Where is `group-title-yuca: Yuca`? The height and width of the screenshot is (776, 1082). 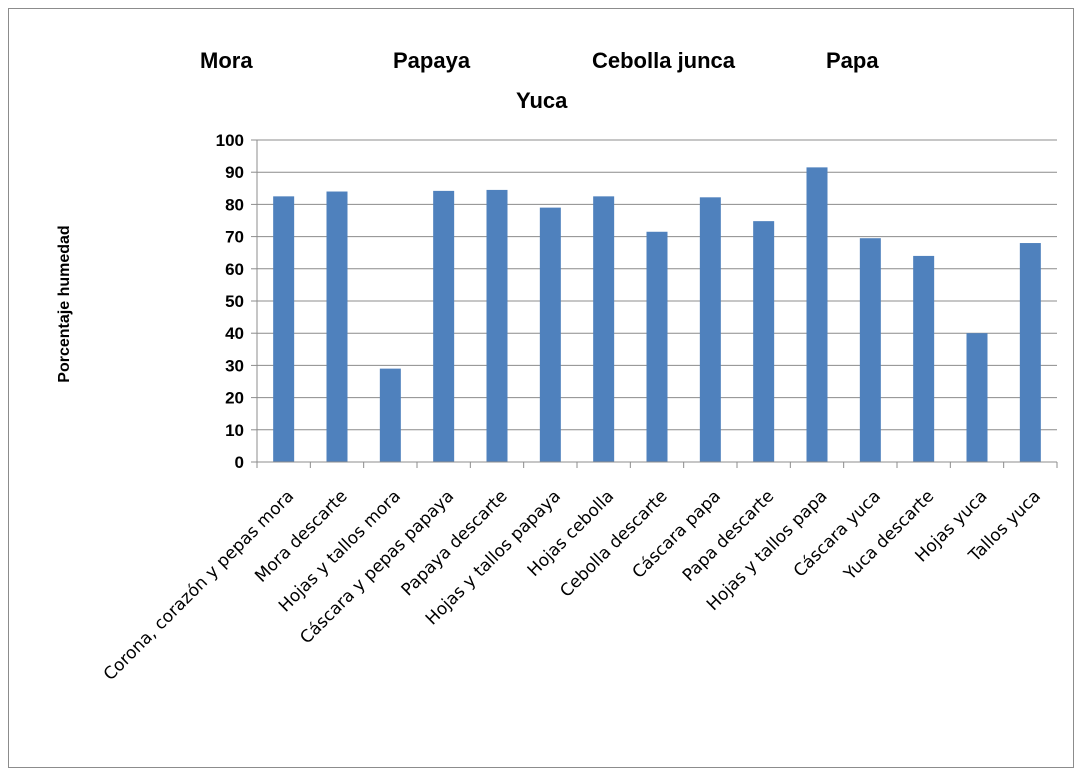
group-title-yuca: Yuca is located at coordinates (542, 100).